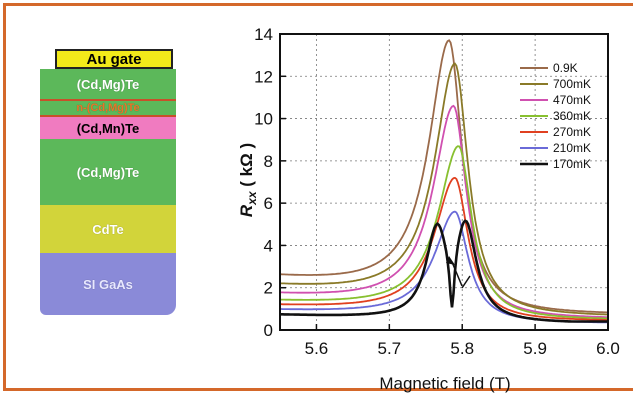  What do you see at coordinates (108, 229) in the screenshot?
I see `layer-5: CdTe` at bounding box center [108, 229].